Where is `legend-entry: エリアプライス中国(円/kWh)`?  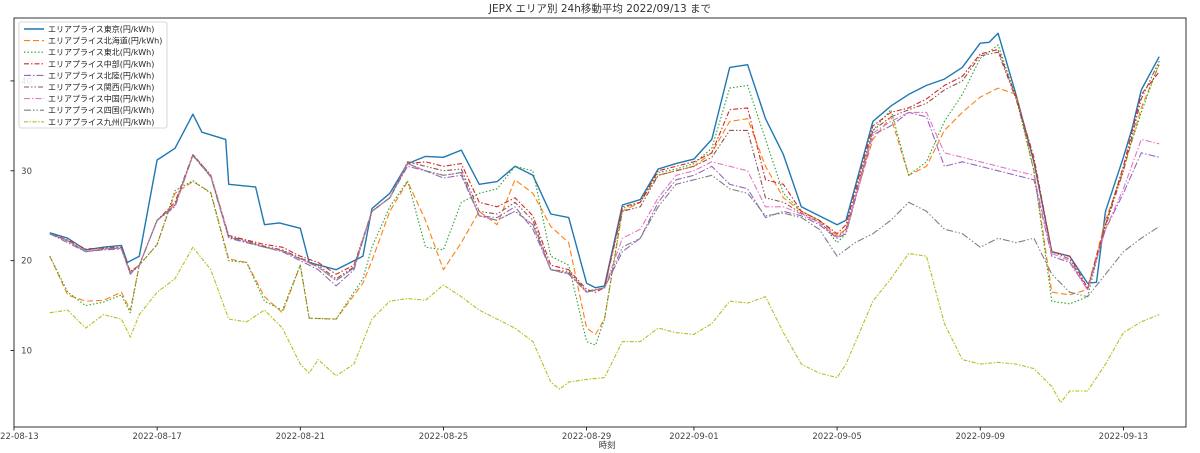
legend-entry: エリアプライス中国(円/kWh) is located at coordinates (101, 99).